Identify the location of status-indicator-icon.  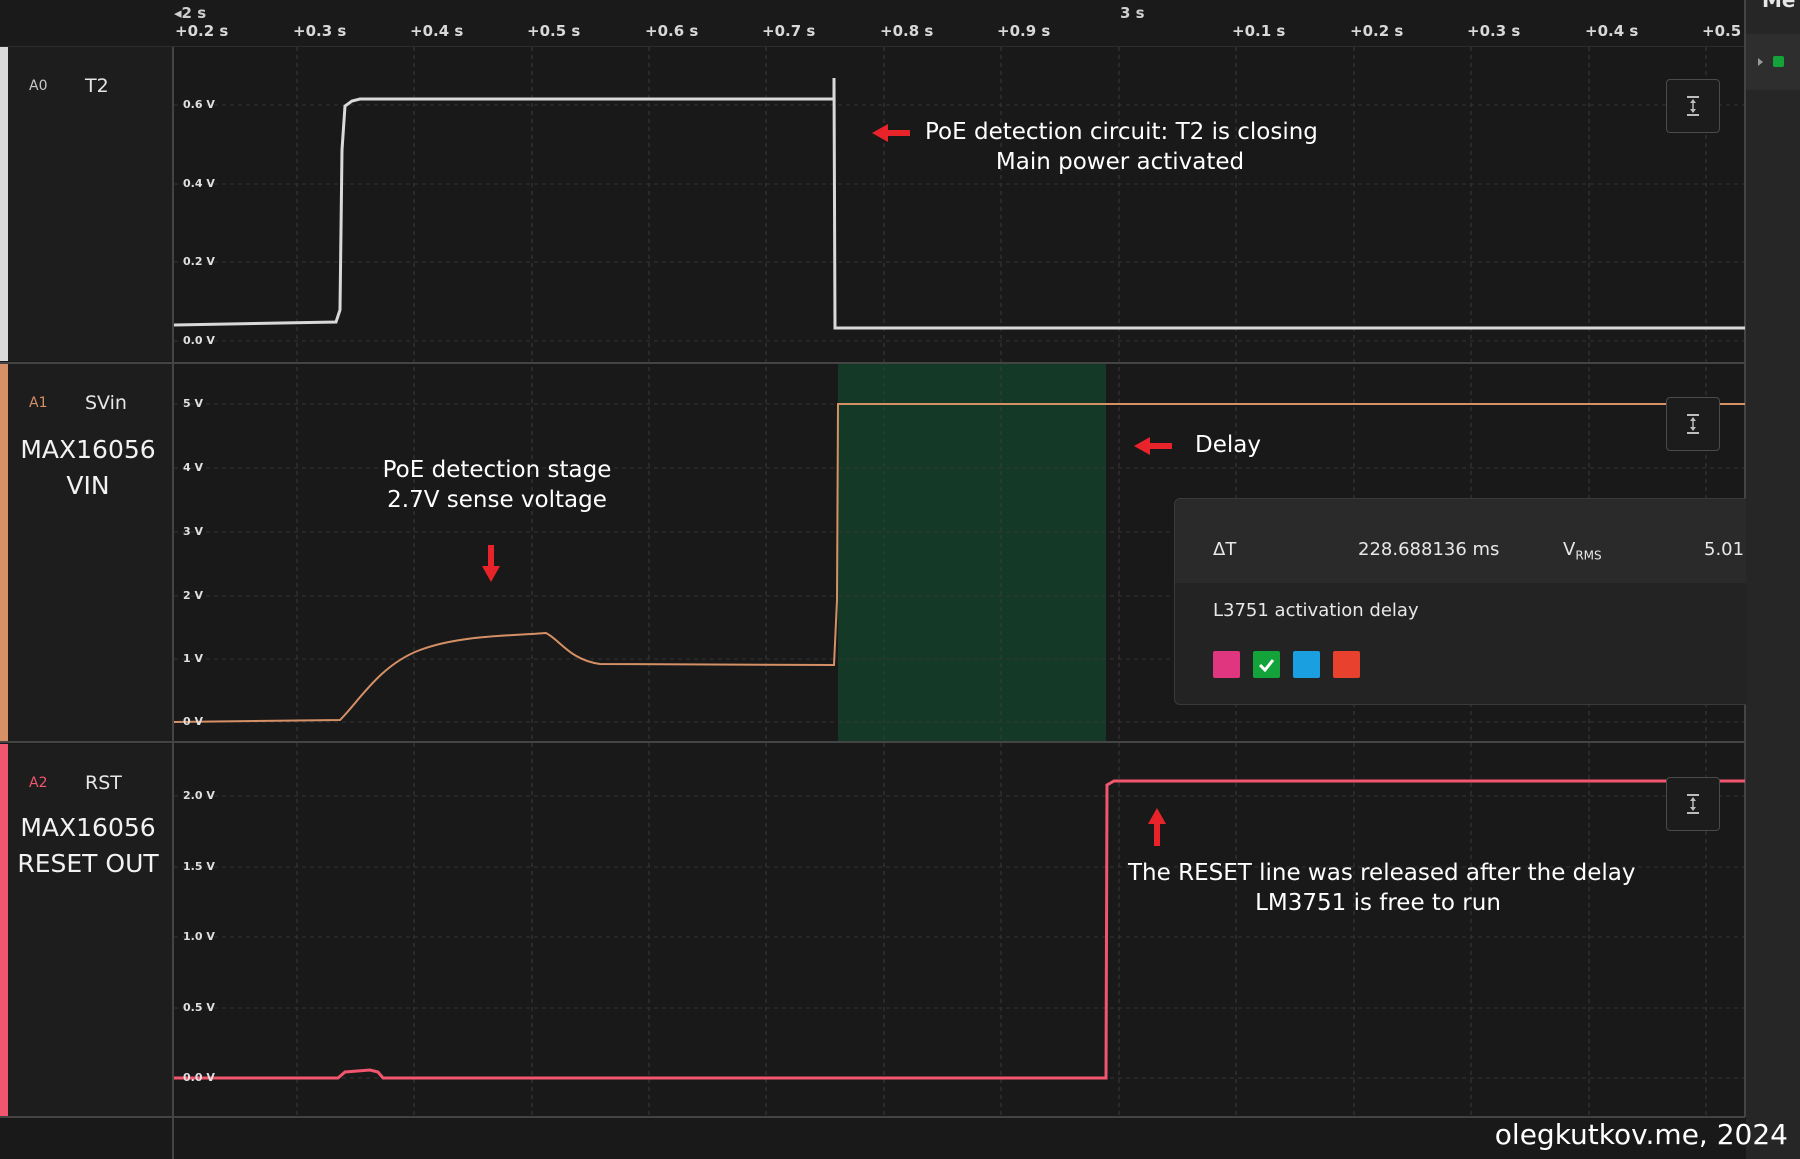
(1778, 61).